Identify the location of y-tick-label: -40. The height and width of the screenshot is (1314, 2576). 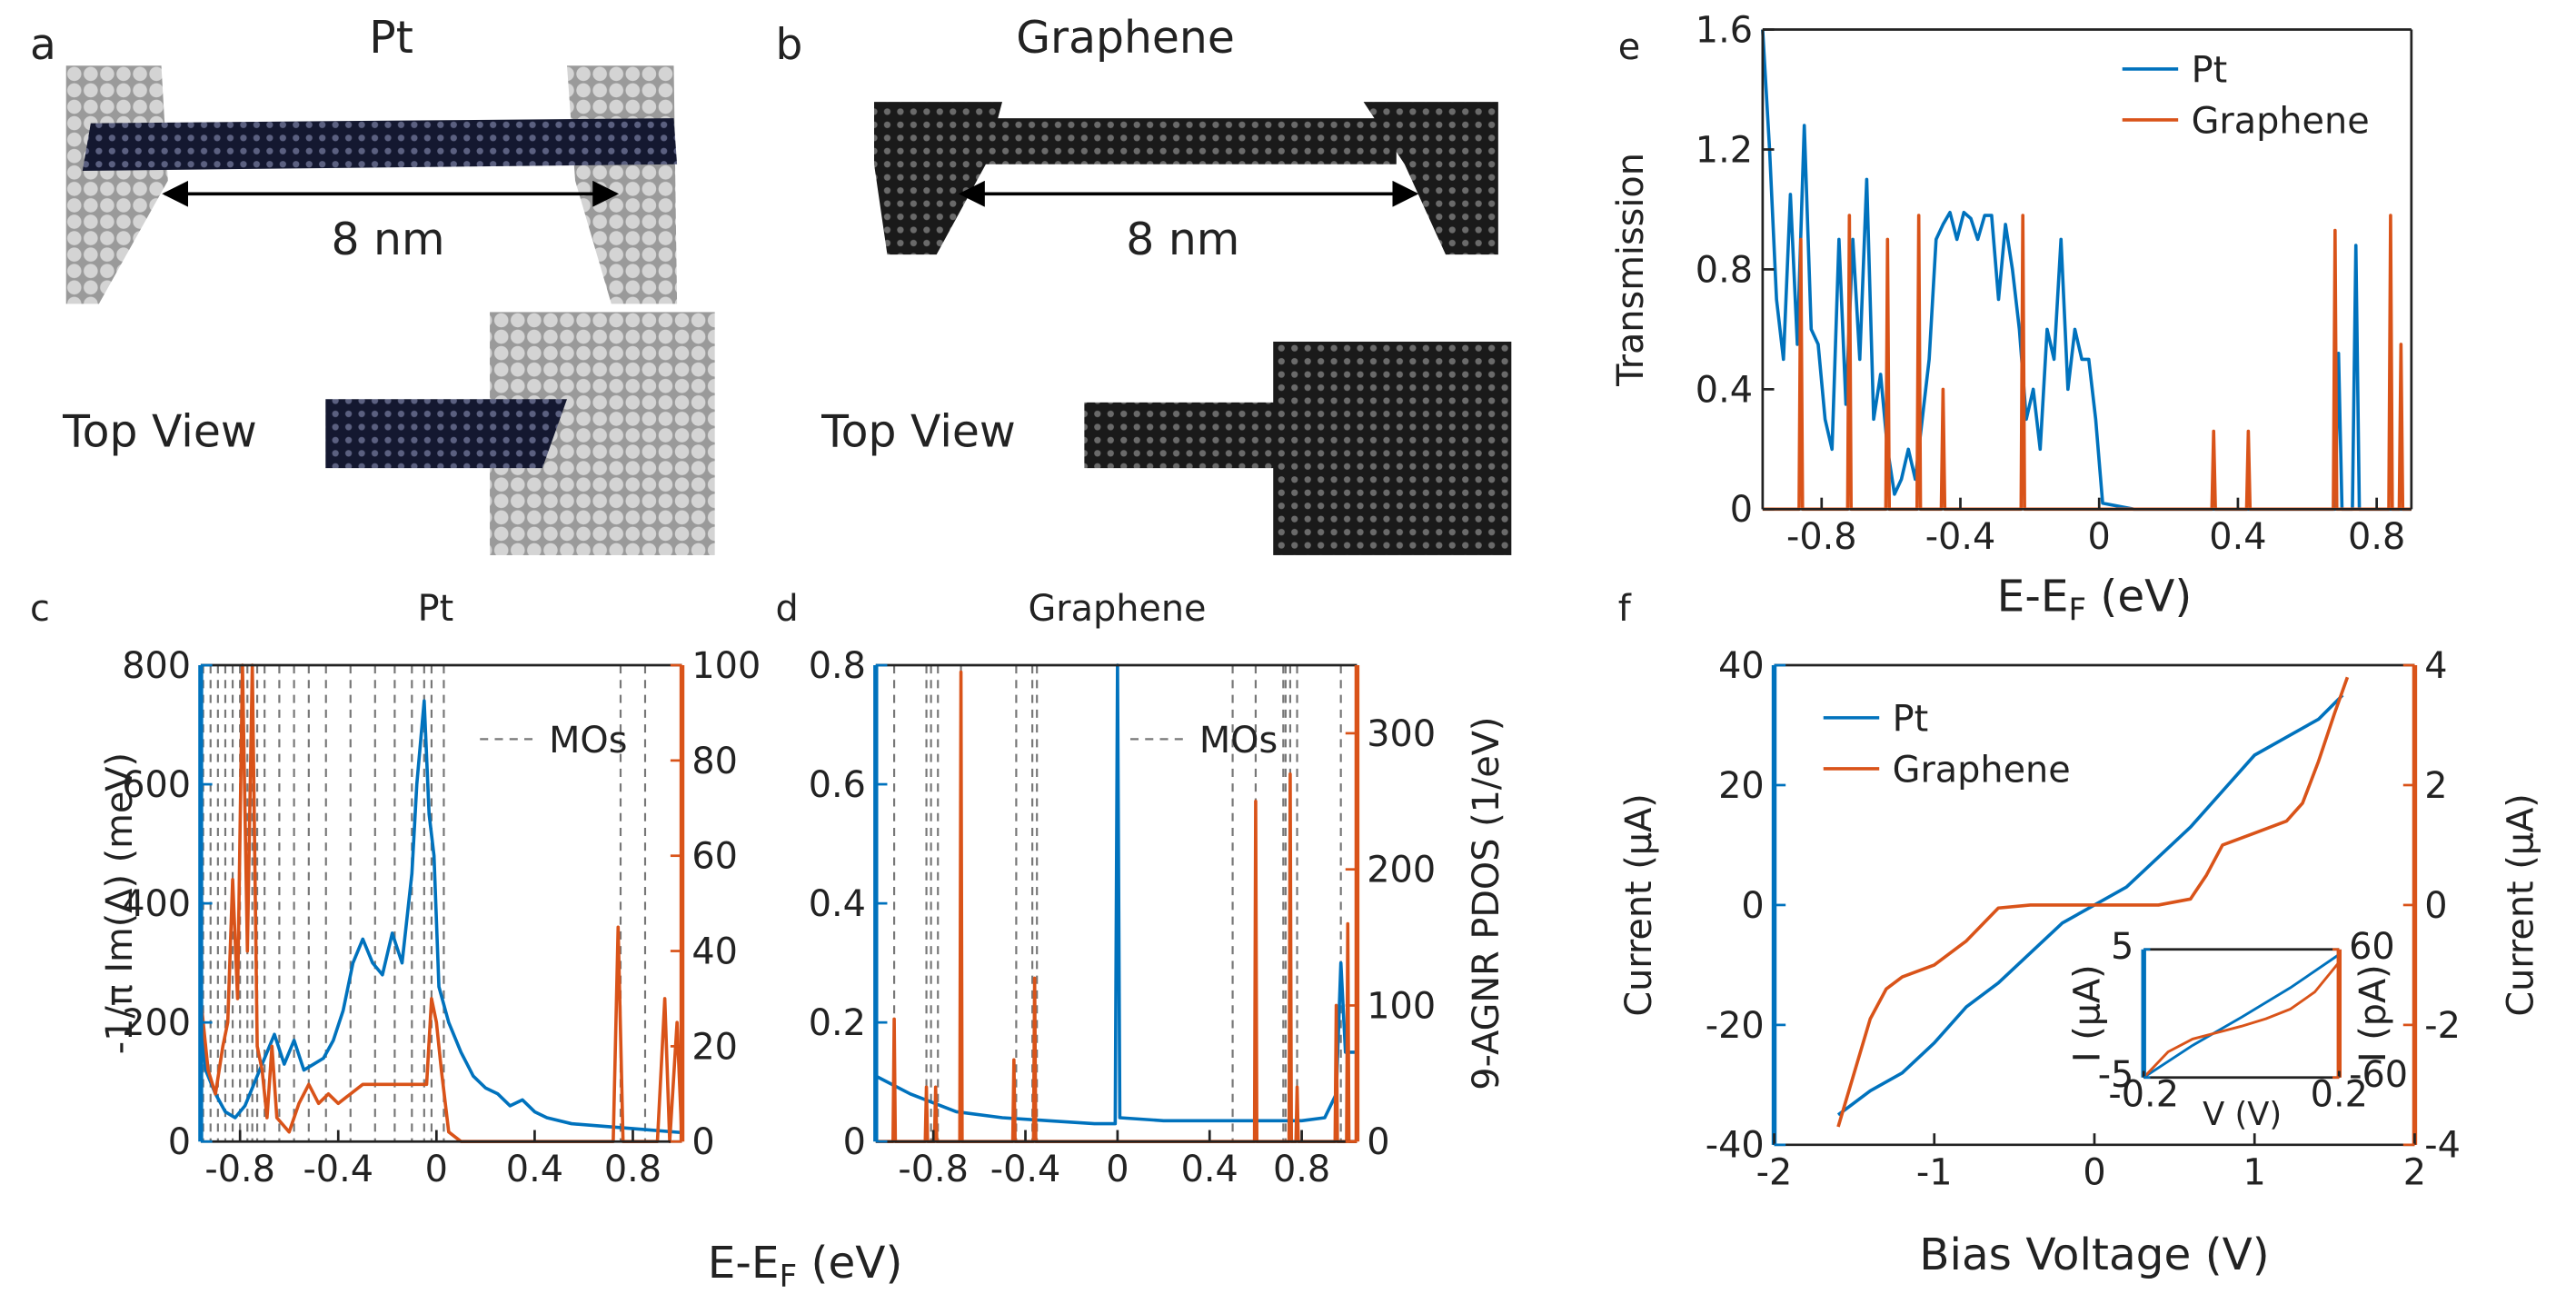
(1736, 1146).